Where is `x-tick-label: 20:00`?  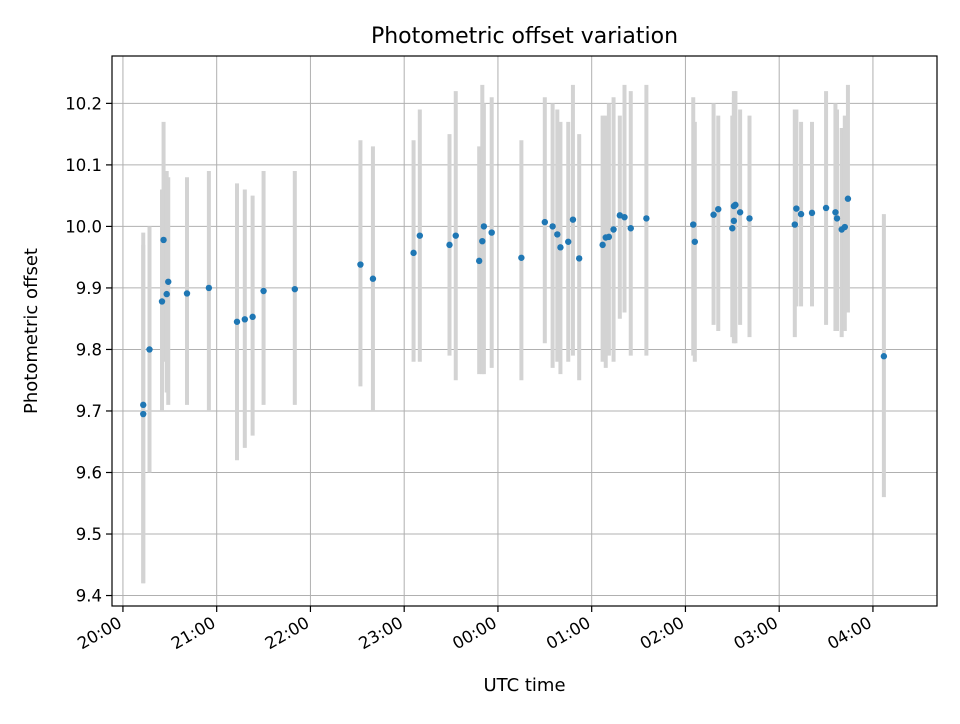 x-tick-label: 20:00 is located at coordinates (99, 633).